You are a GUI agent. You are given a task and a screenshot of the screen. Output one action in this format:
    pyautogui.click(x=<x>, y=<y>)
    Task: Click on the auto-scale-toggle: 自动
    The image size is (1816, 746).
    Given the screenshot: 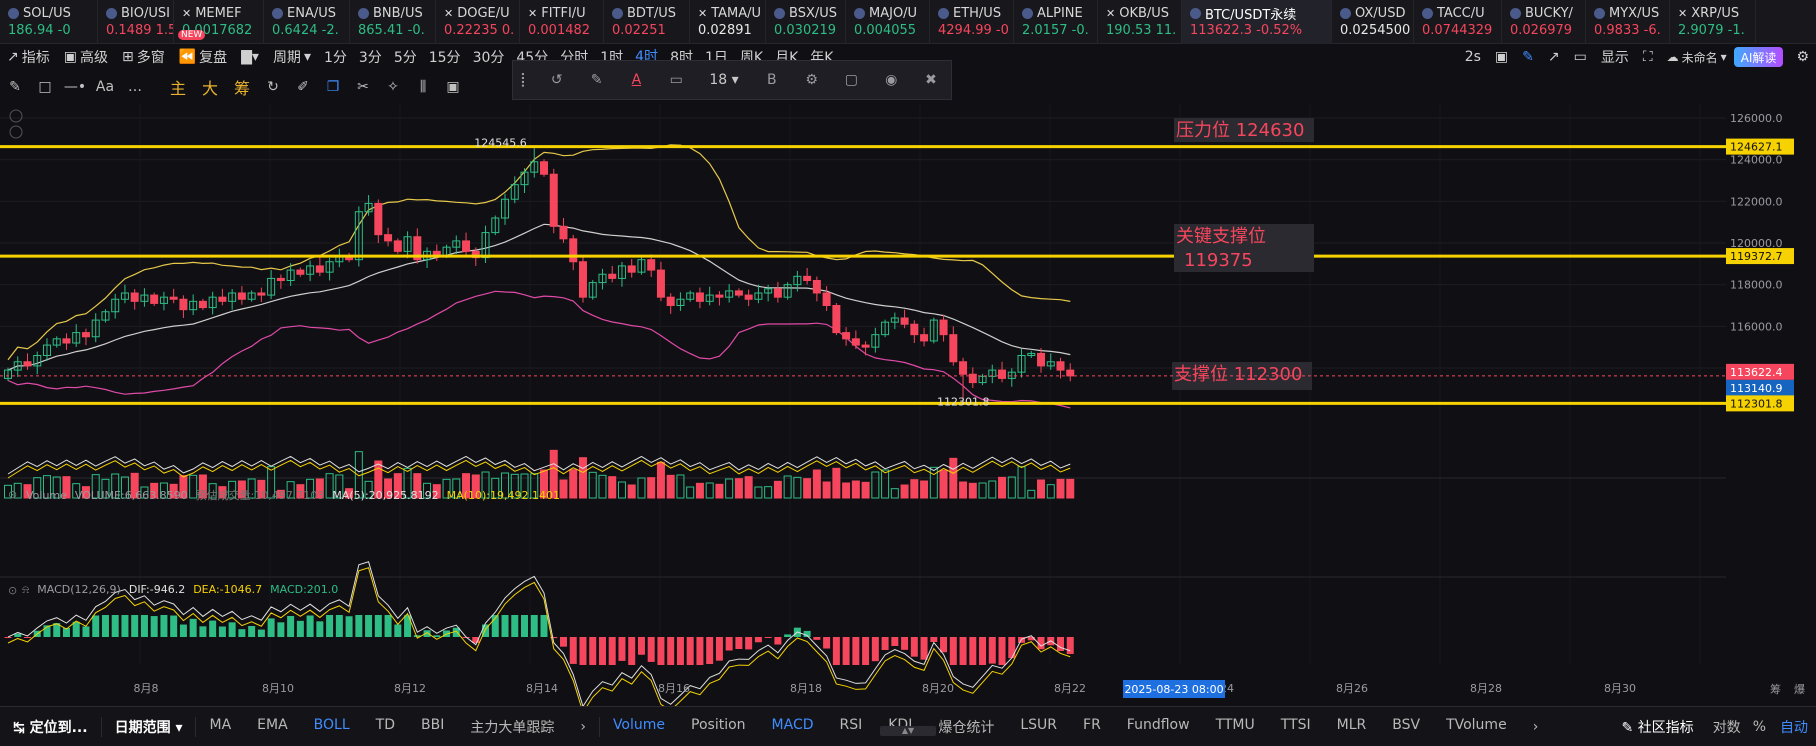 What is the action you would take?
    pyautogui.click(x=1794, y=727)
    